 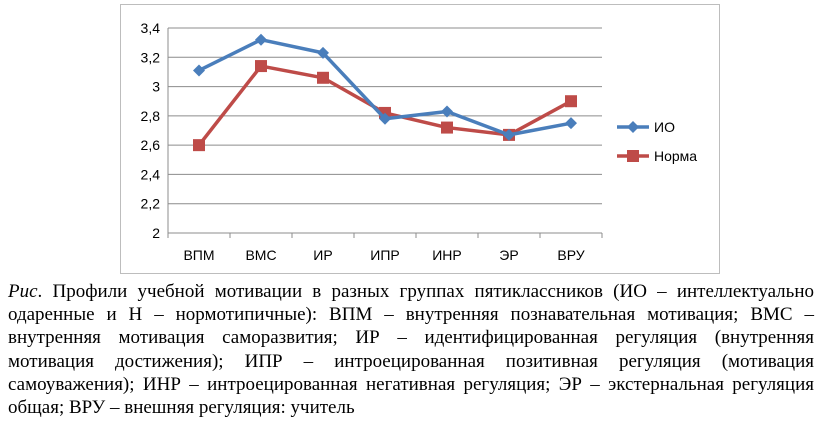 I want to click on legend-label: ИО, so click(x=664, y=127).